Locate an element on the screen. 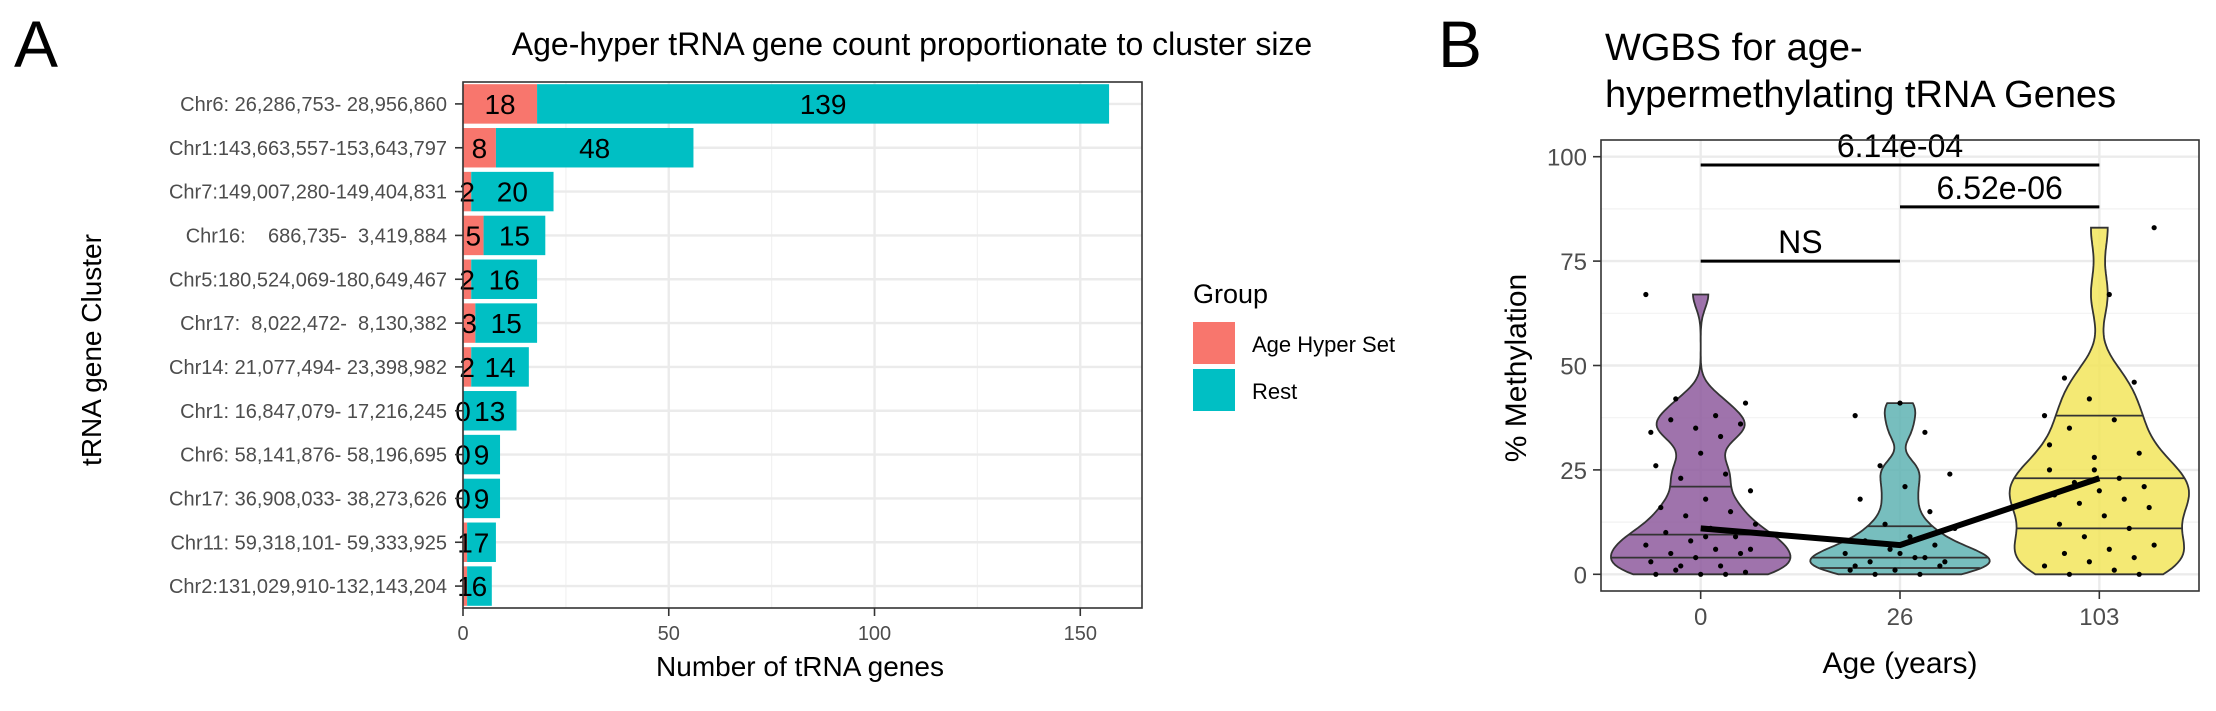 Image resolution: width=2216 pixels, height=711 pixels. significance-label: 6.52e-06 is located at coordinates (2000, 188).